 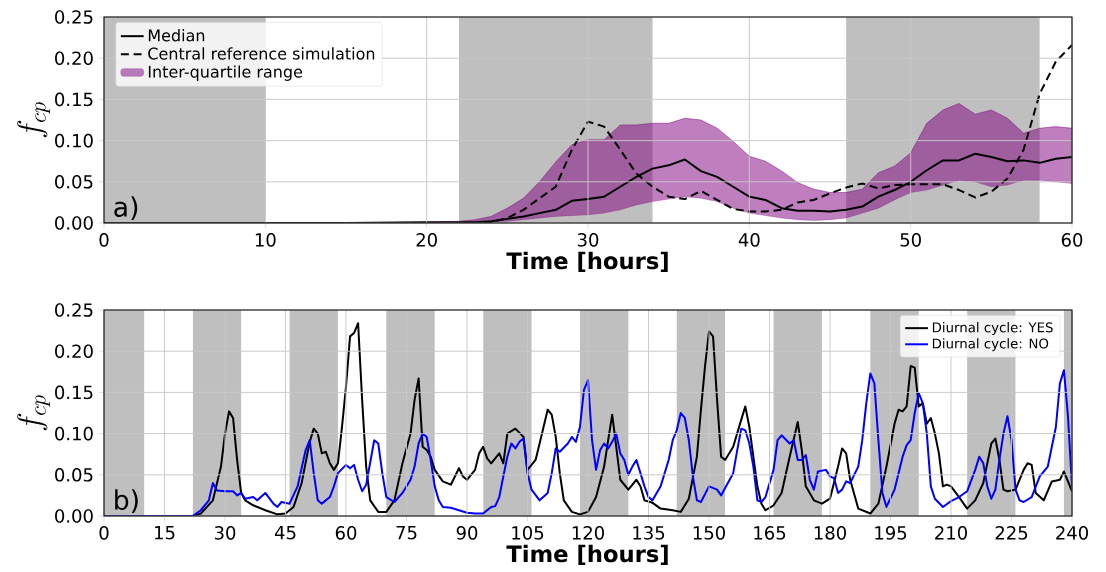 What do you see at coordinates (910, 240) in the screenshot?
I see `x-tick-label: 50` at bounding box center [910, 240].